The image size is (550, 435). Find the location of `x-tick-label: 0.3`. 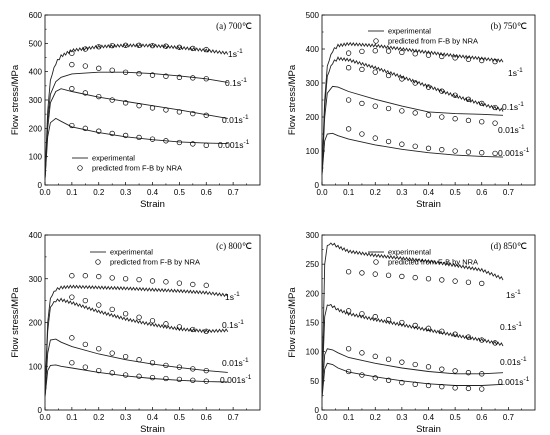

x-tick-label: 0.3 is located at coordinates (402, 417).